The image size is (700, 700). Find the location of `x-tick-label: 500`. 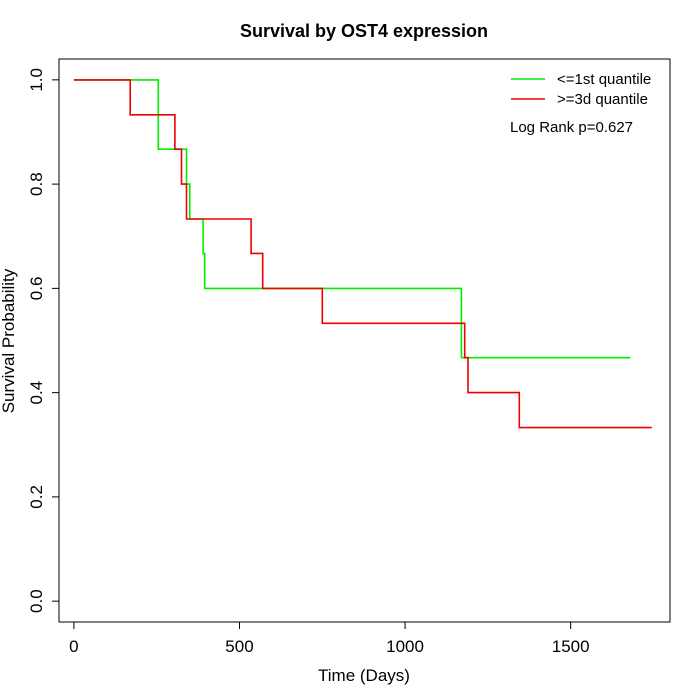

x-tick-label: 500 is located at coordinates (239, 646).